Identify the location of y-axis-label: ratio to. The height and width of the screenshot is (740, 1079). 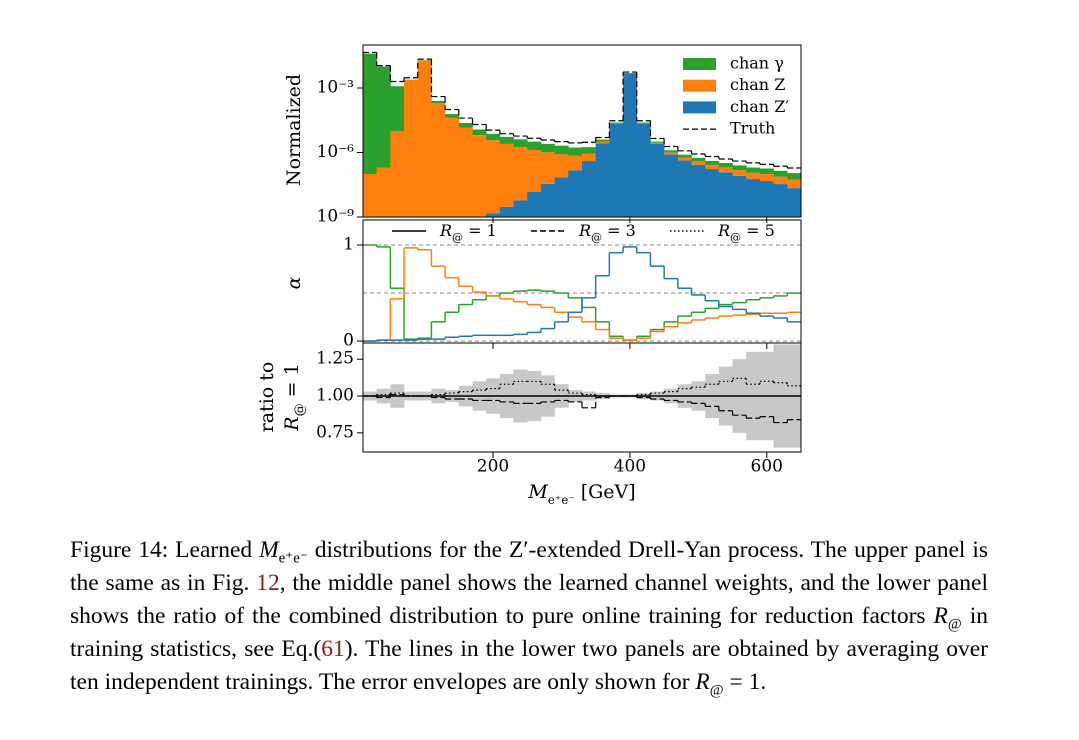
(267, 397).